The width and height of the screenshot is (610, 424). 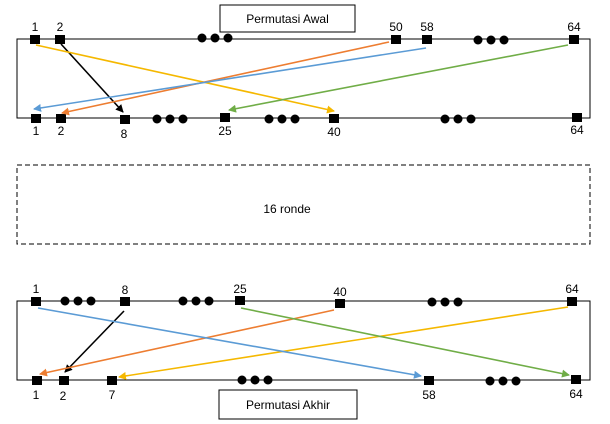 What do you see at coordinates (125, 290) in the screenshot?
I see `bottom-upper-label-8: 8` at bounding box center [125, 290].